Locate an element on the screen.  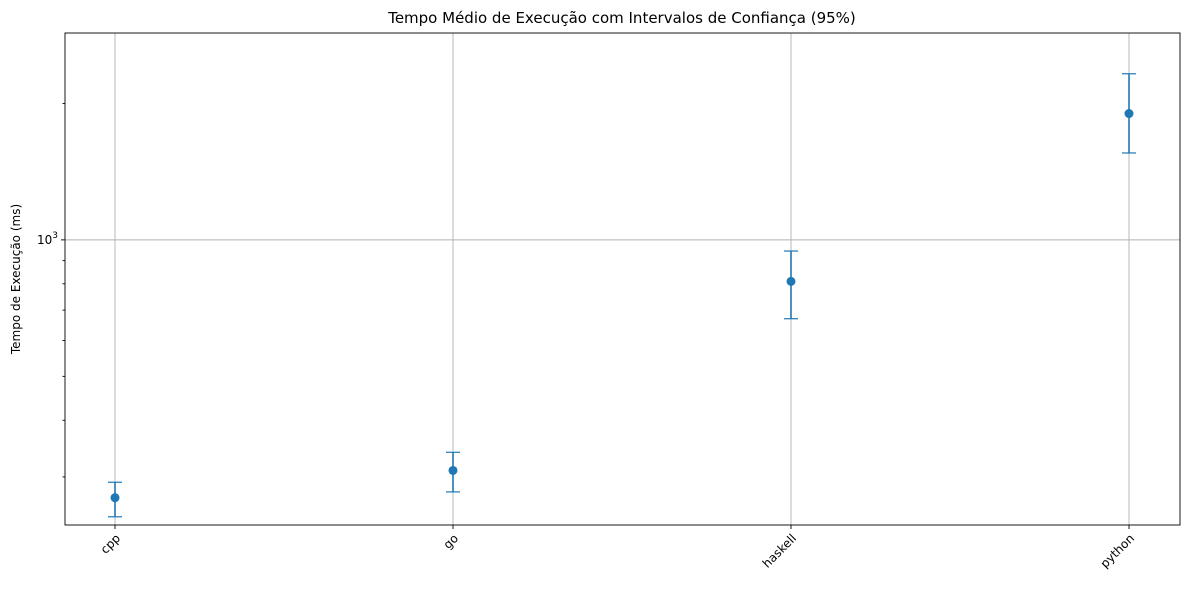
x-tick-label: go is located at coordinates (451, 541).